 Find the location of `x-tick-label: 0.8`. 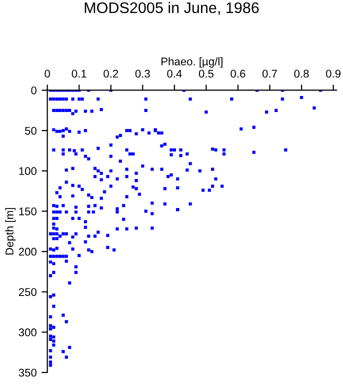

x-tick-label: 0.8 is located at coordinates (301, 74).